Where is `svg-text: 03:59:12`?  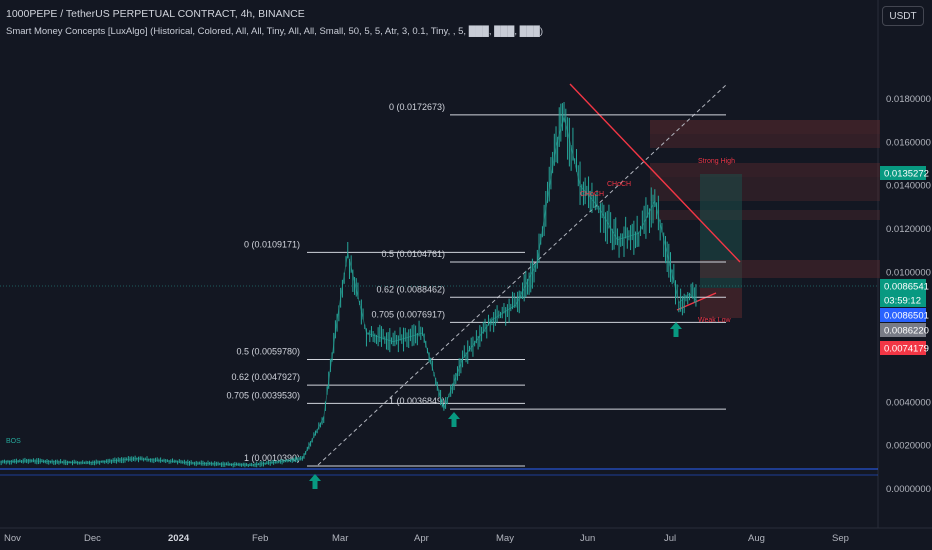 svg-text: 03:59:12 is located at coordinates (902, 301).